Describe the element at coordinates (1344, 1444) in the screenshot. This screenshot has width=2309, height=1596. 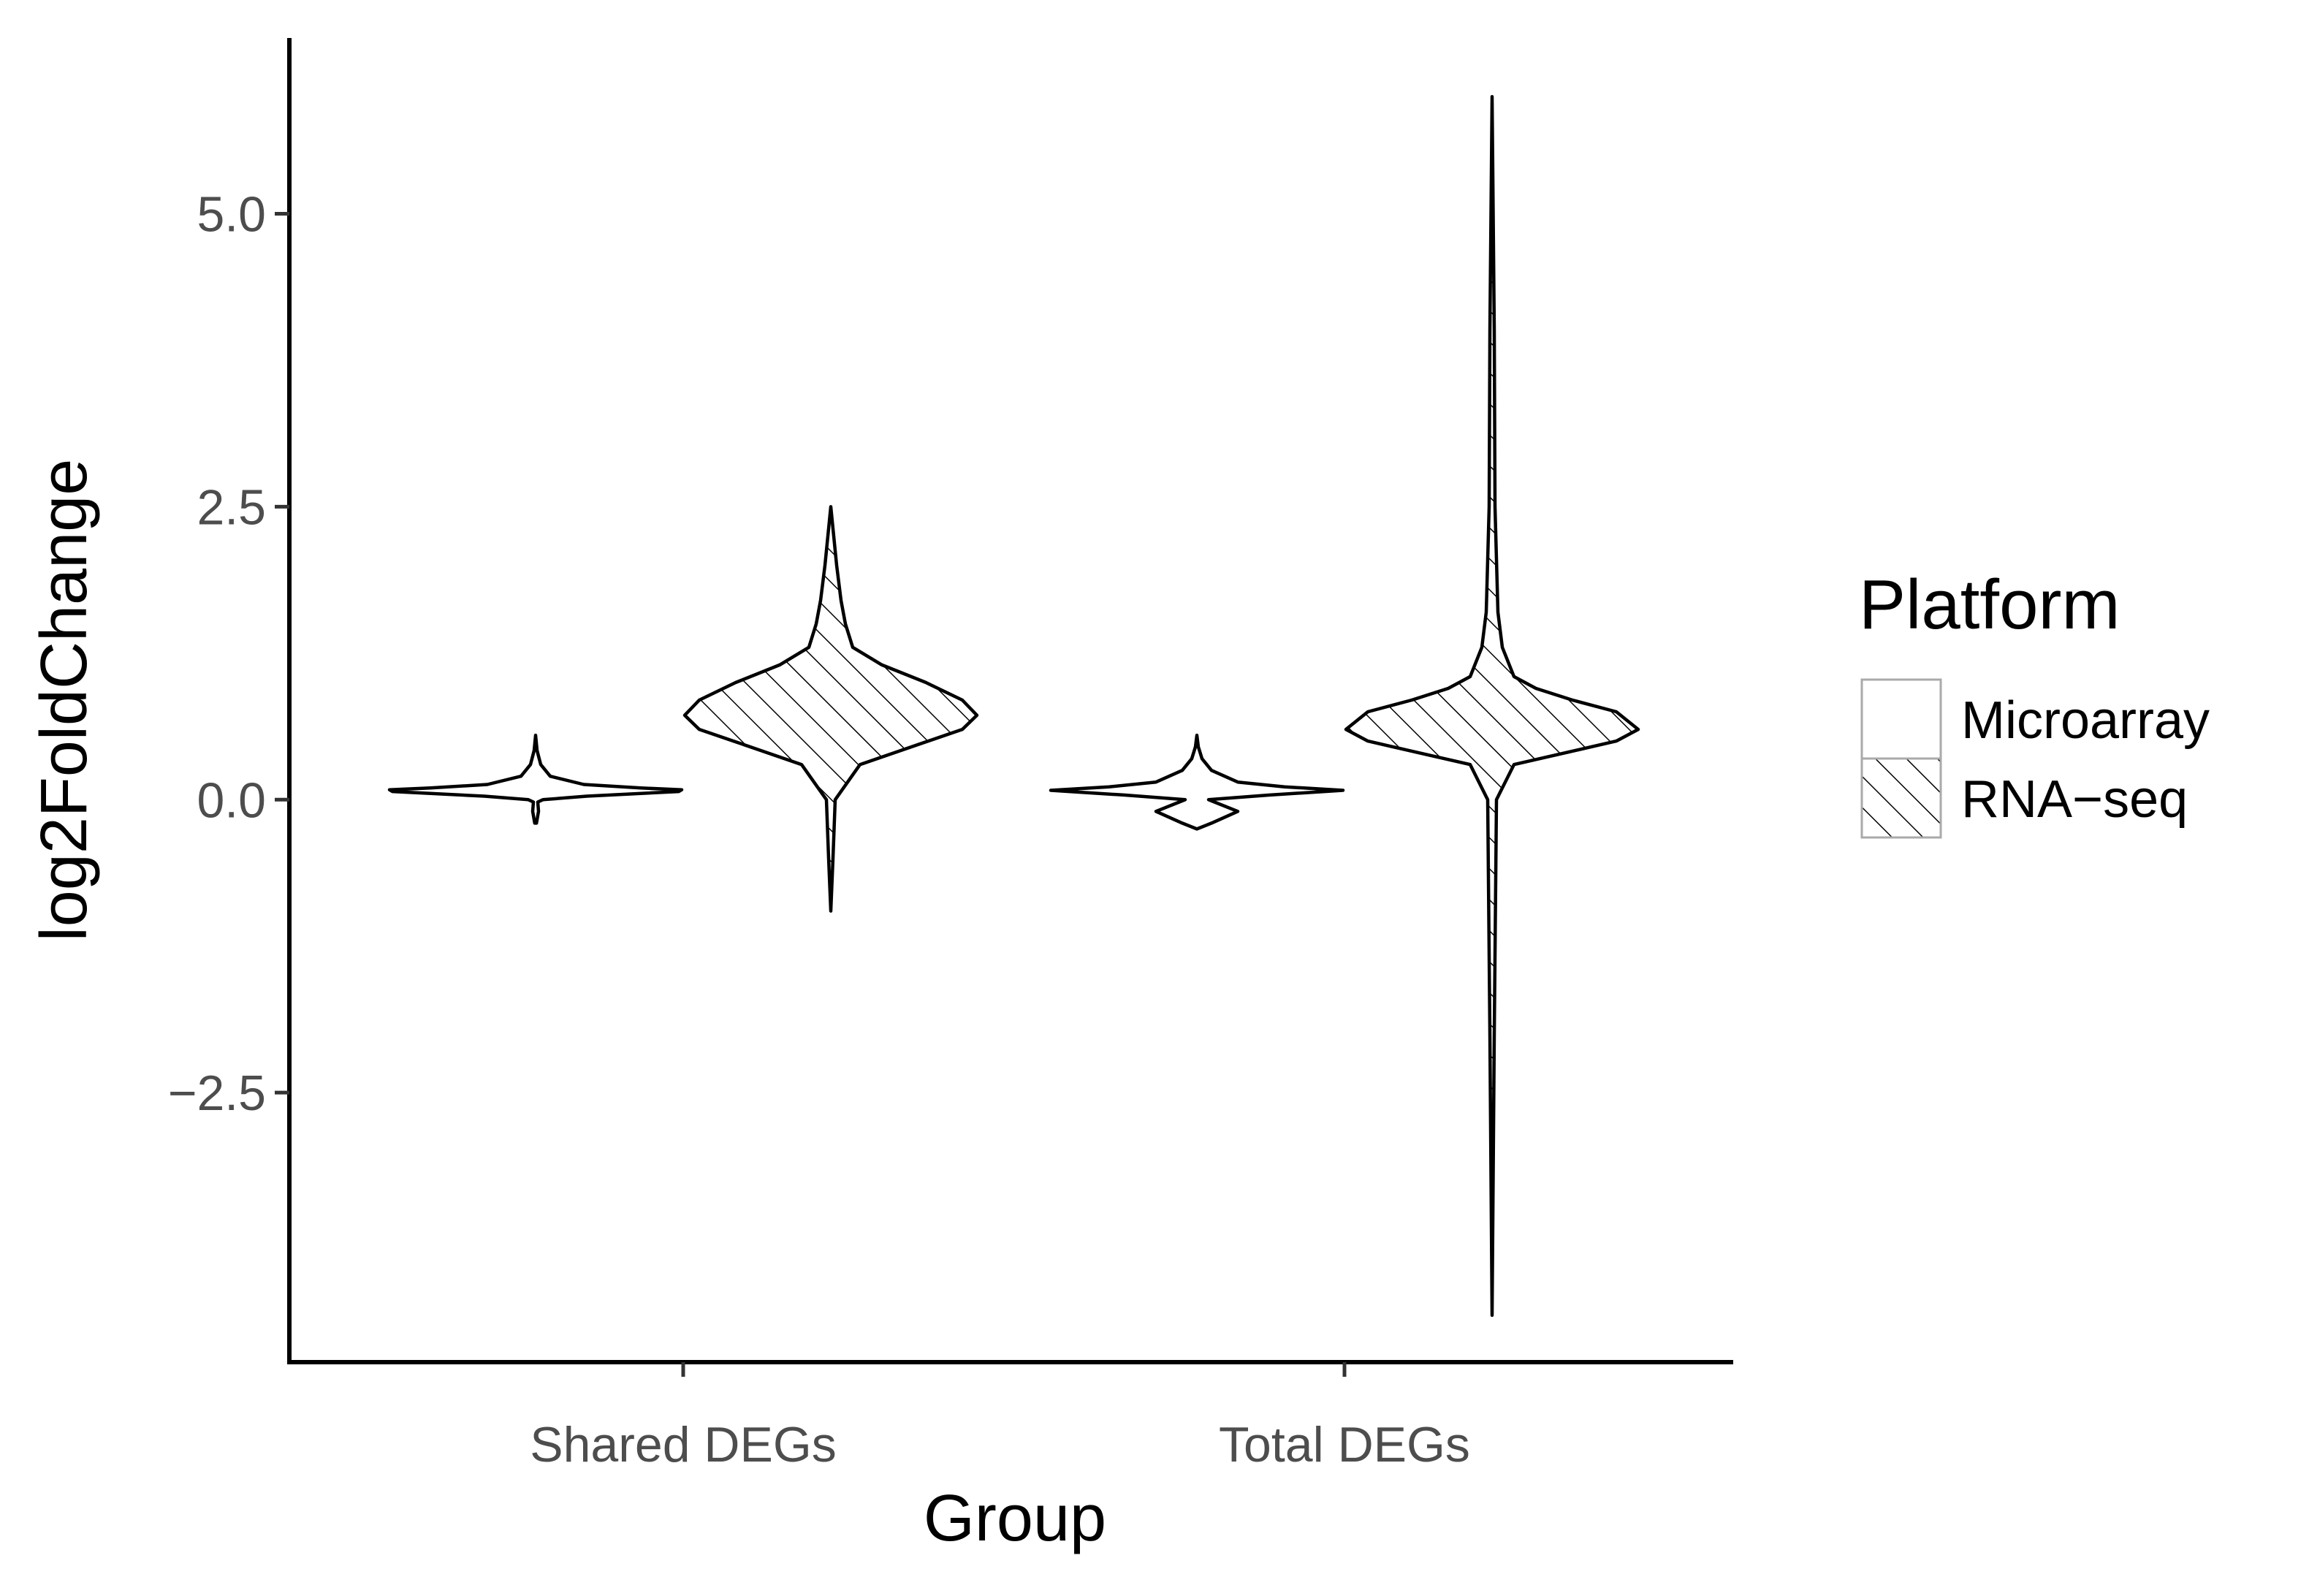
I see `x-tick-label: Total DEGs` at that location.